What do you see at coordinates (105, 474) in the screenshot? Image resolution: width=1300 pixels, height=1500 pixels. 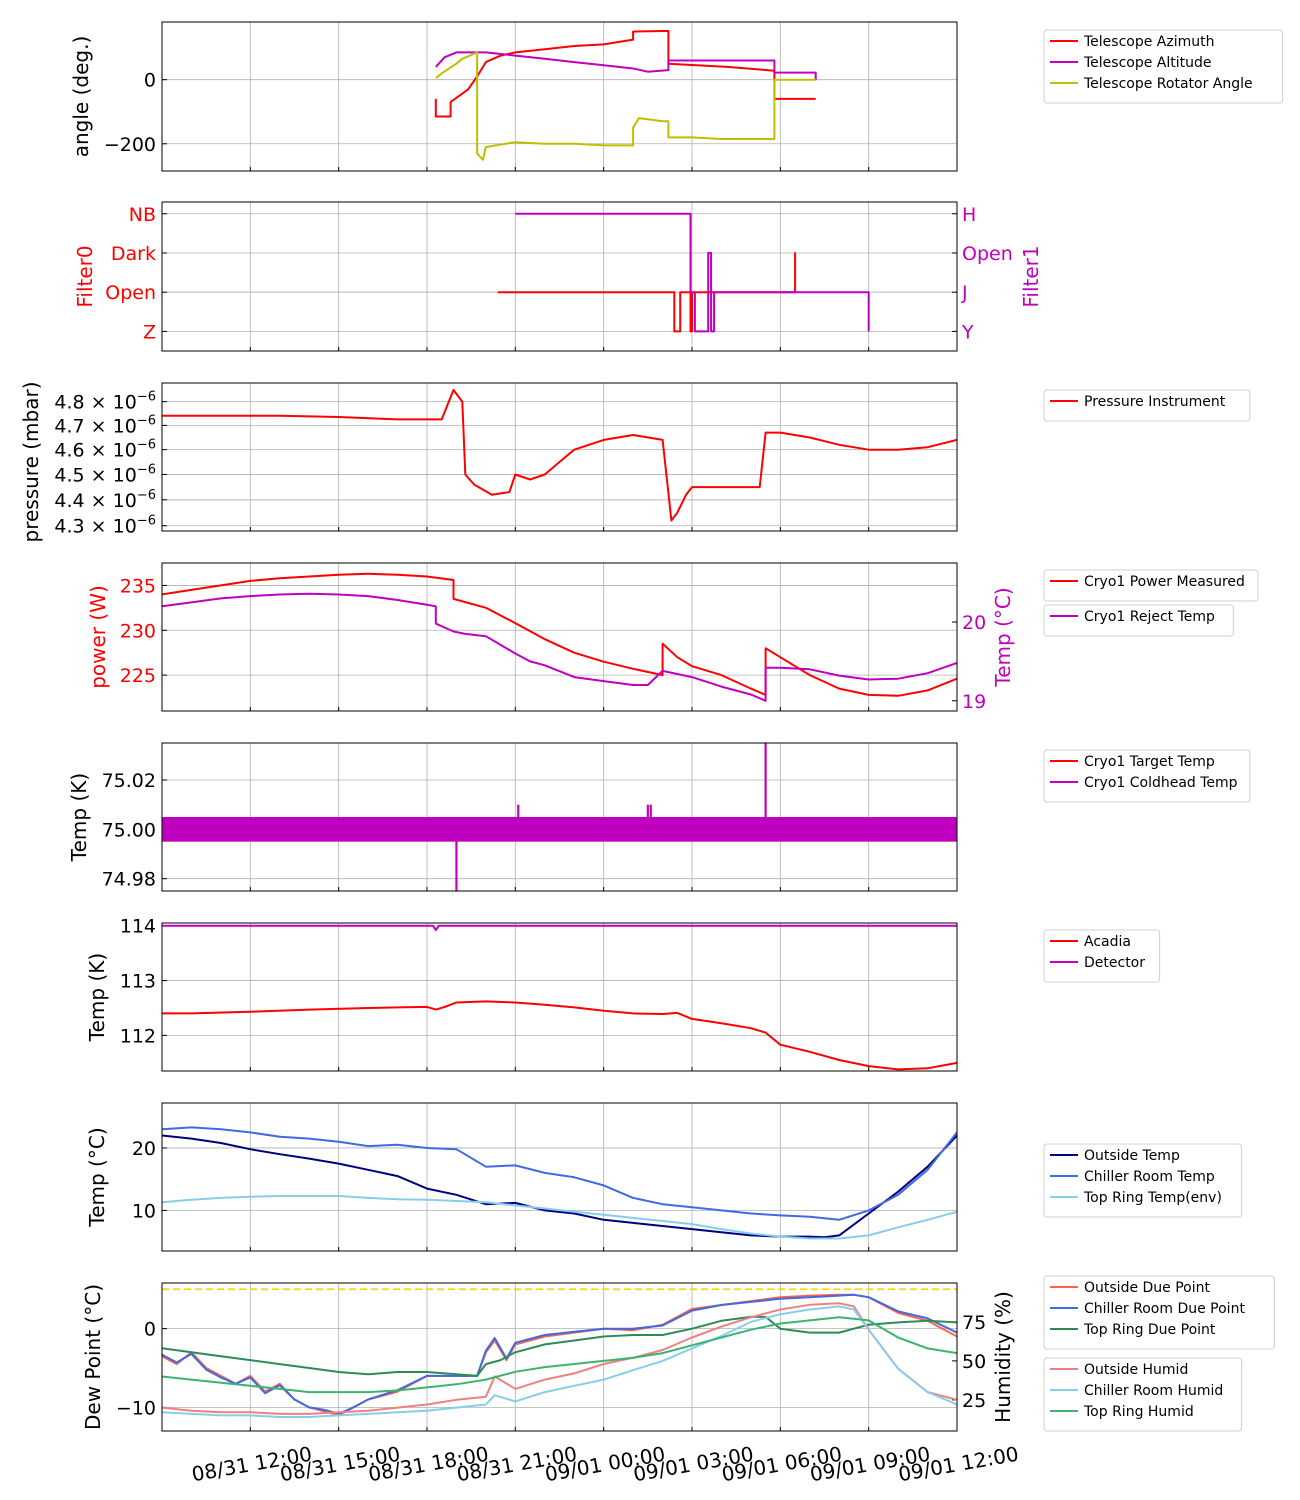 I see `y-tick-label: 4.5 × 10⁻⁶` at bounding box center [105, 474].